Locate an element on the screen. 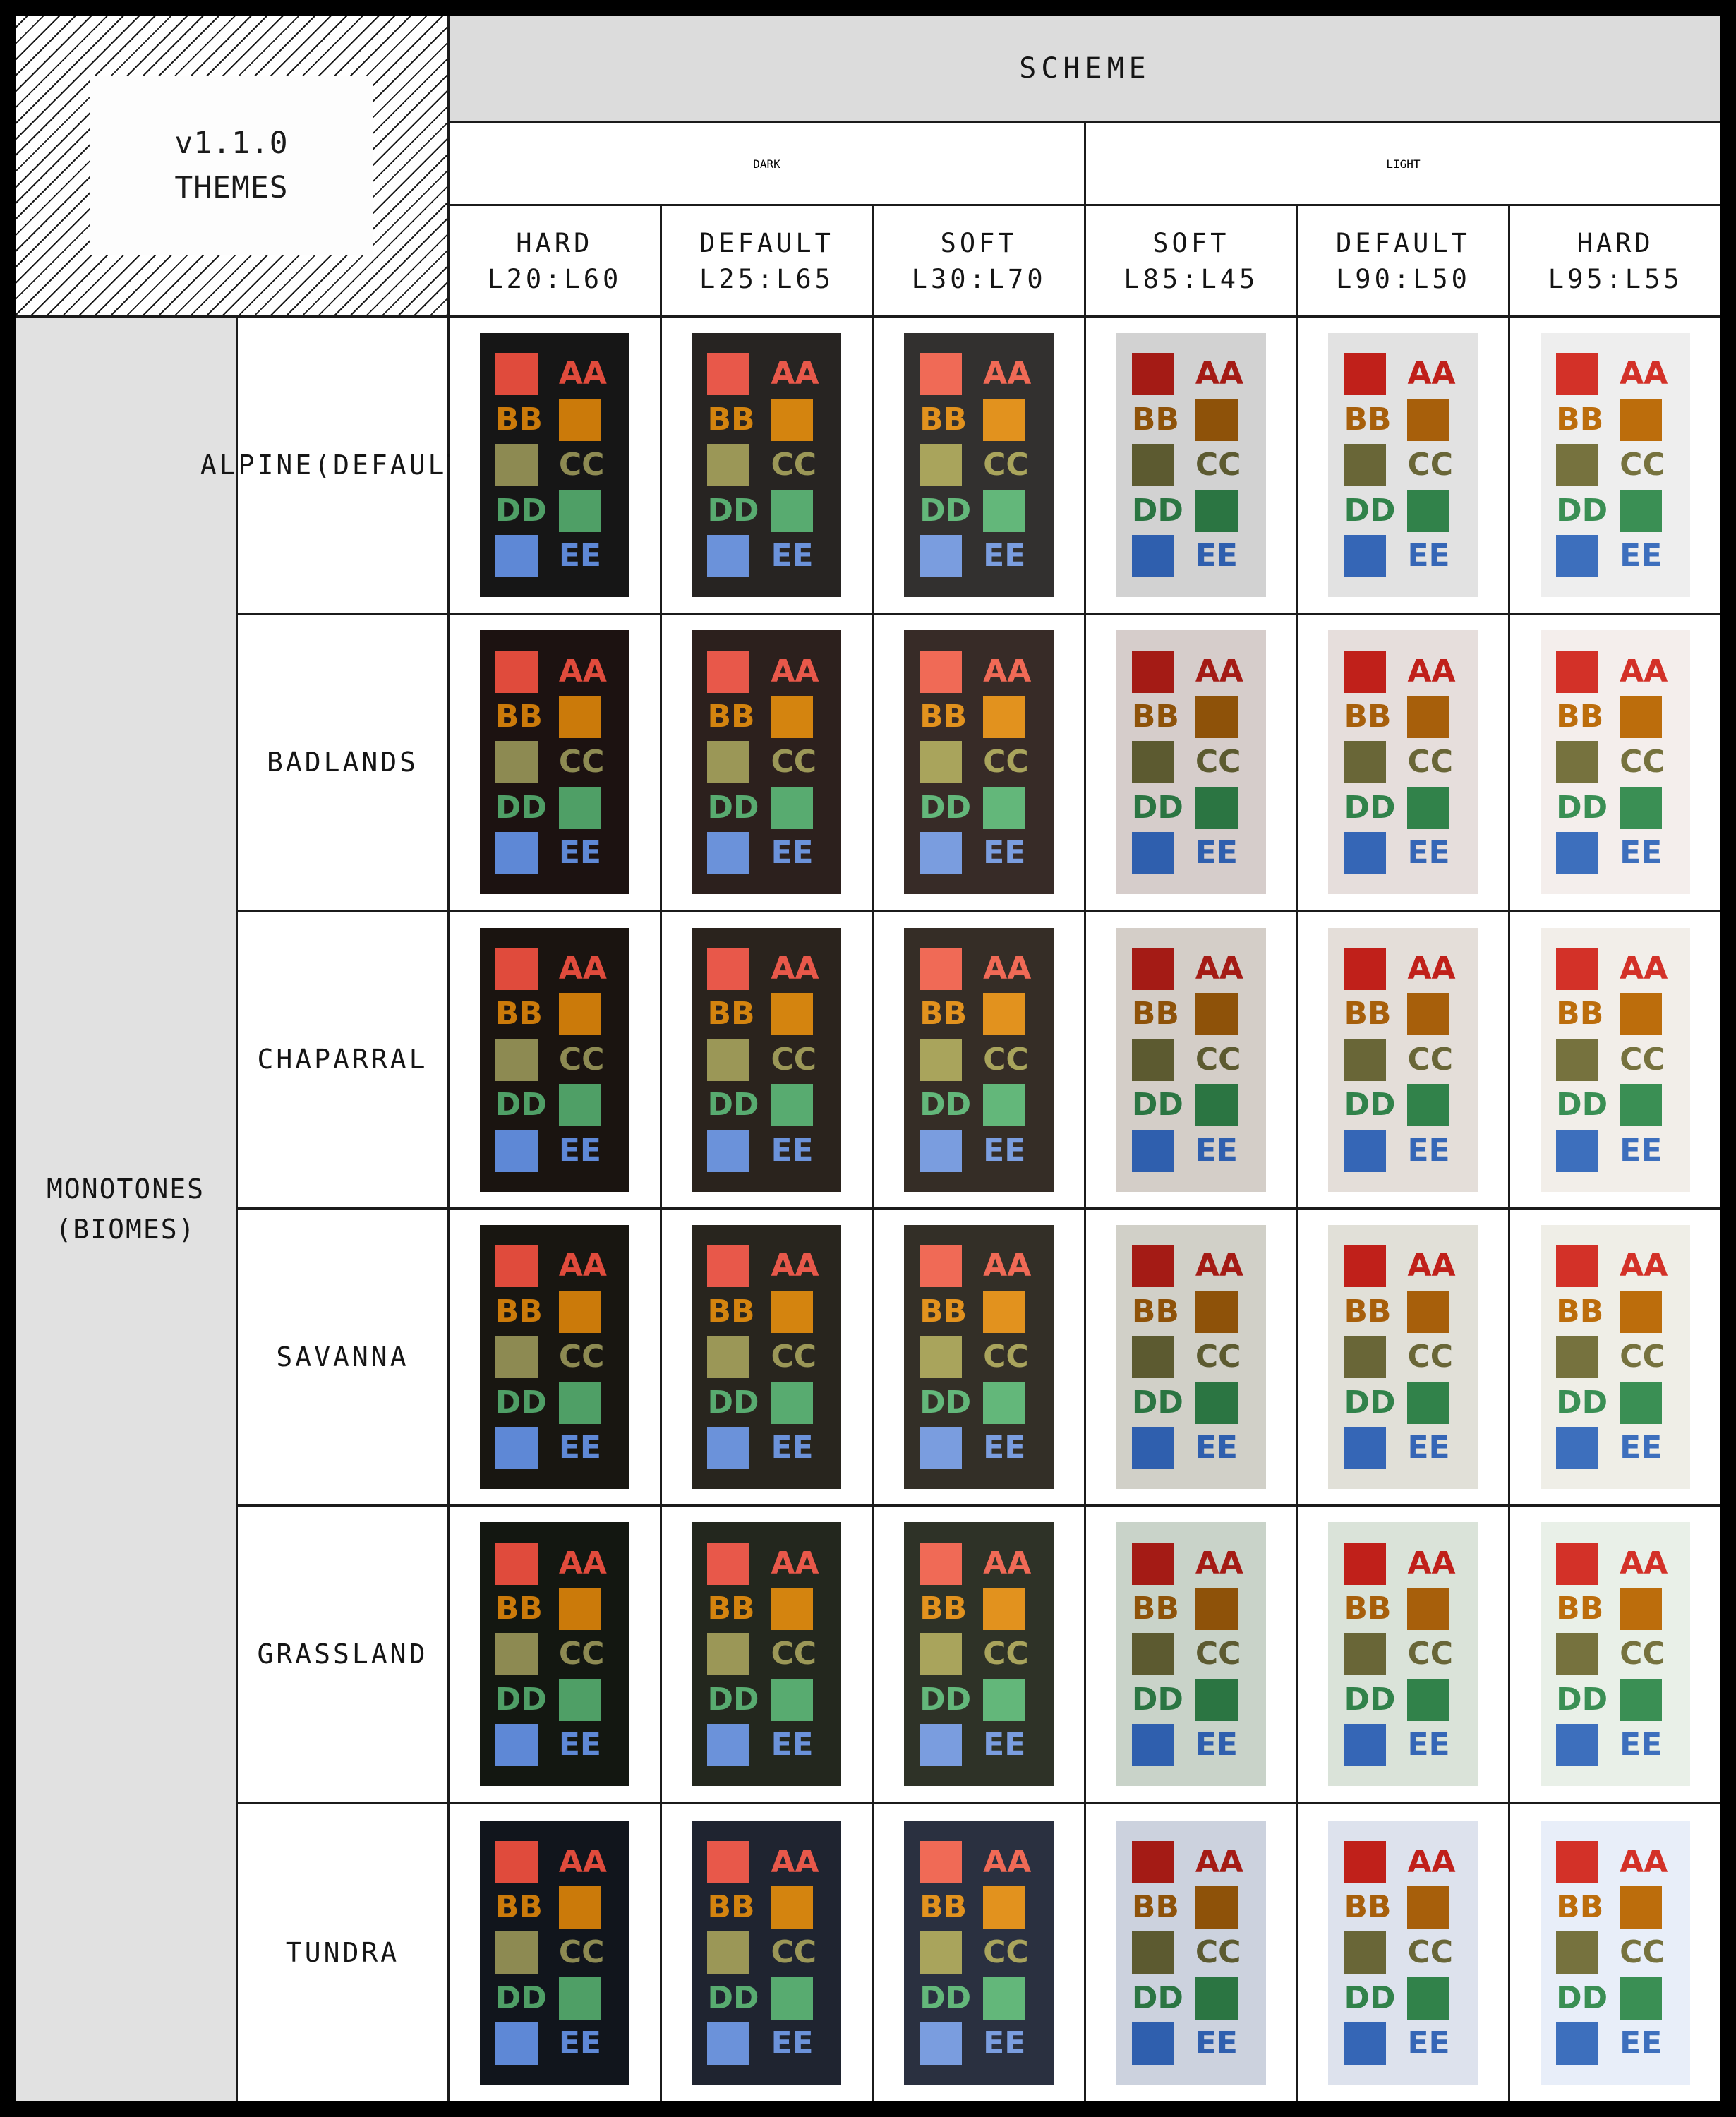 Image resolution: width=1736 pixels, height=2117 pixels. variant-luminance: L20:L60 is located at coordinates (554, 279).